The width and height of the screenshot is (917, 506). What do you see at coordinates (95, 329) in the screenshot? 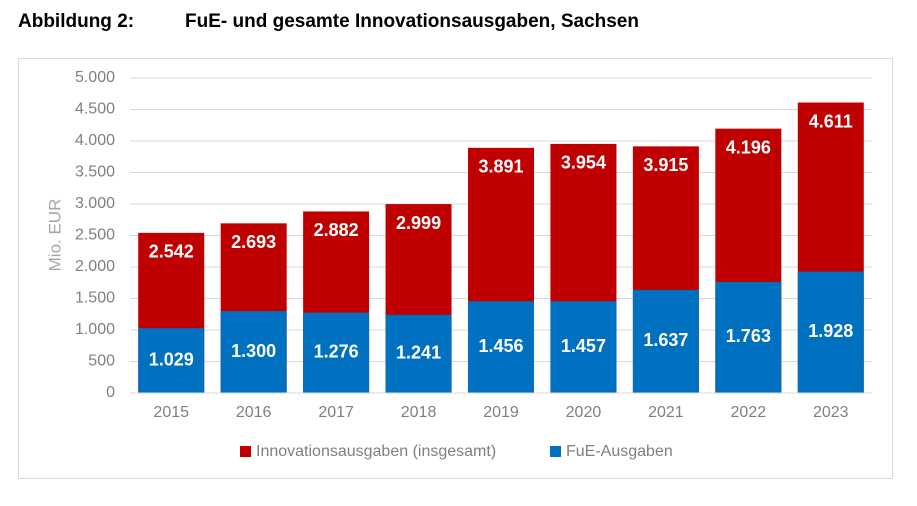
I see `y-tick-label: 1.000` at bounding box center [95, 329].